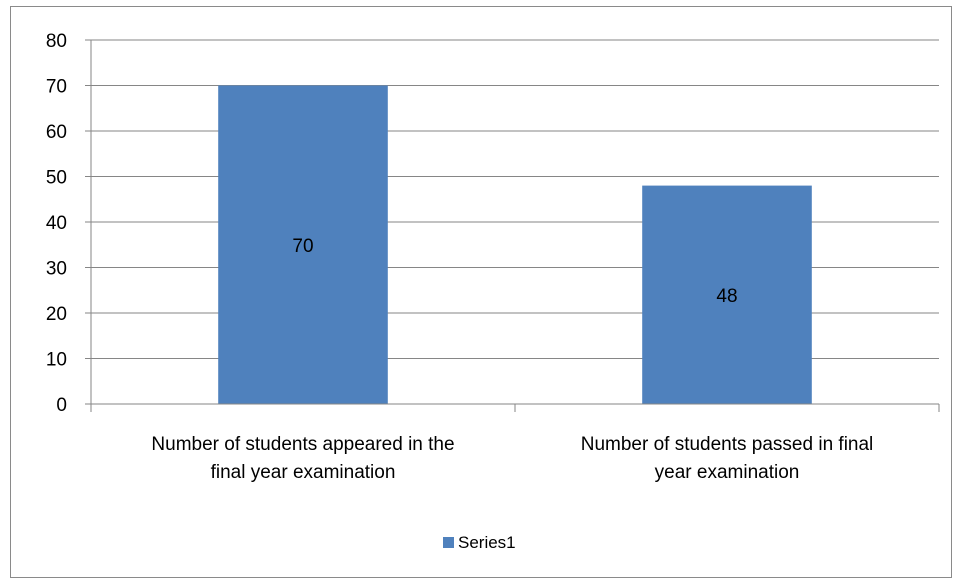 The width and height of the screenshot is (956, 580). I want to click on y-tick-label: 50, so click(56, 178).